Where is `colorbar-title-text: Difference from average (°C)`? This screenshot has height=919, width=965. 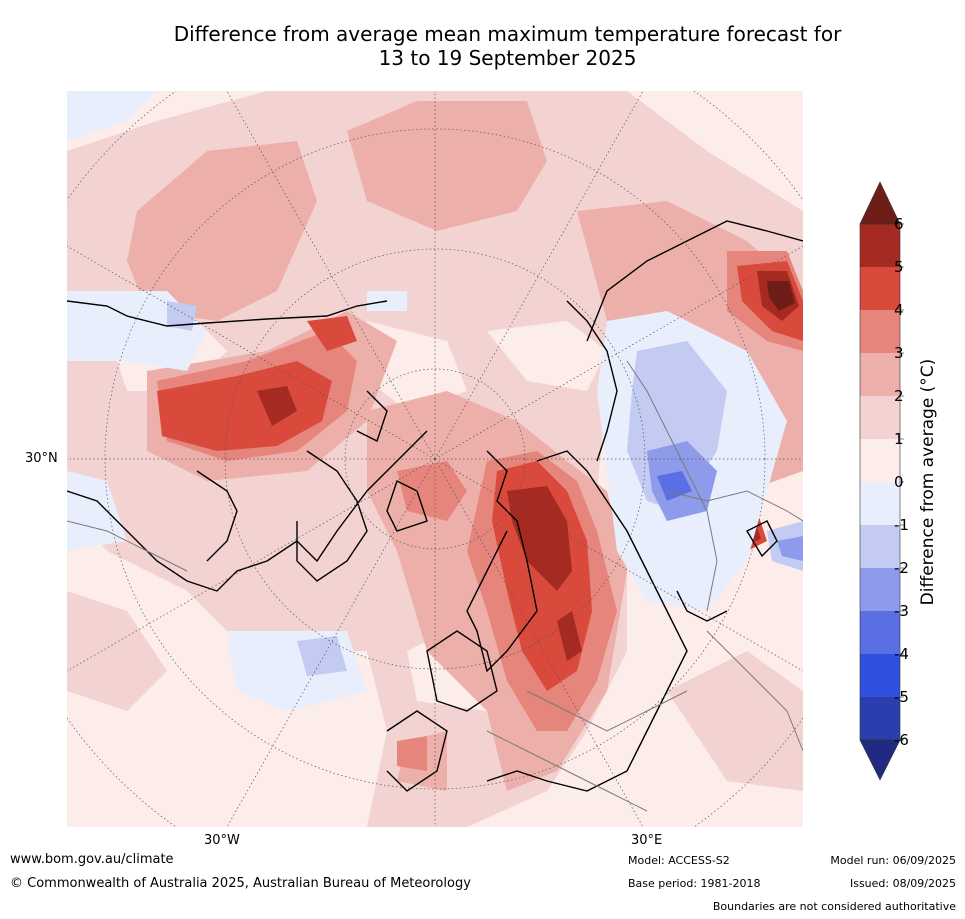 colorbar-title-text: Difference from average (°C) is located at coordinates (928, 482).